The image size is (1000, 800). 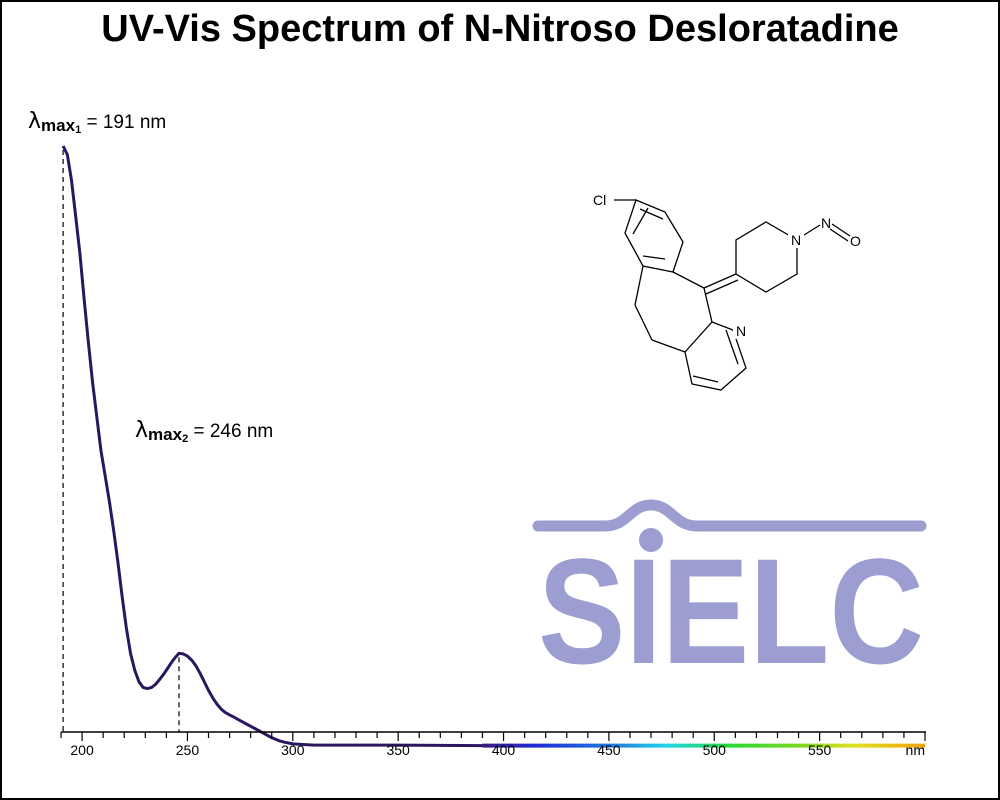 What do you see at coordinates (731, 611) in the screenshot?
I see `logo-text: SIELC` at bounding box center [731, 611].